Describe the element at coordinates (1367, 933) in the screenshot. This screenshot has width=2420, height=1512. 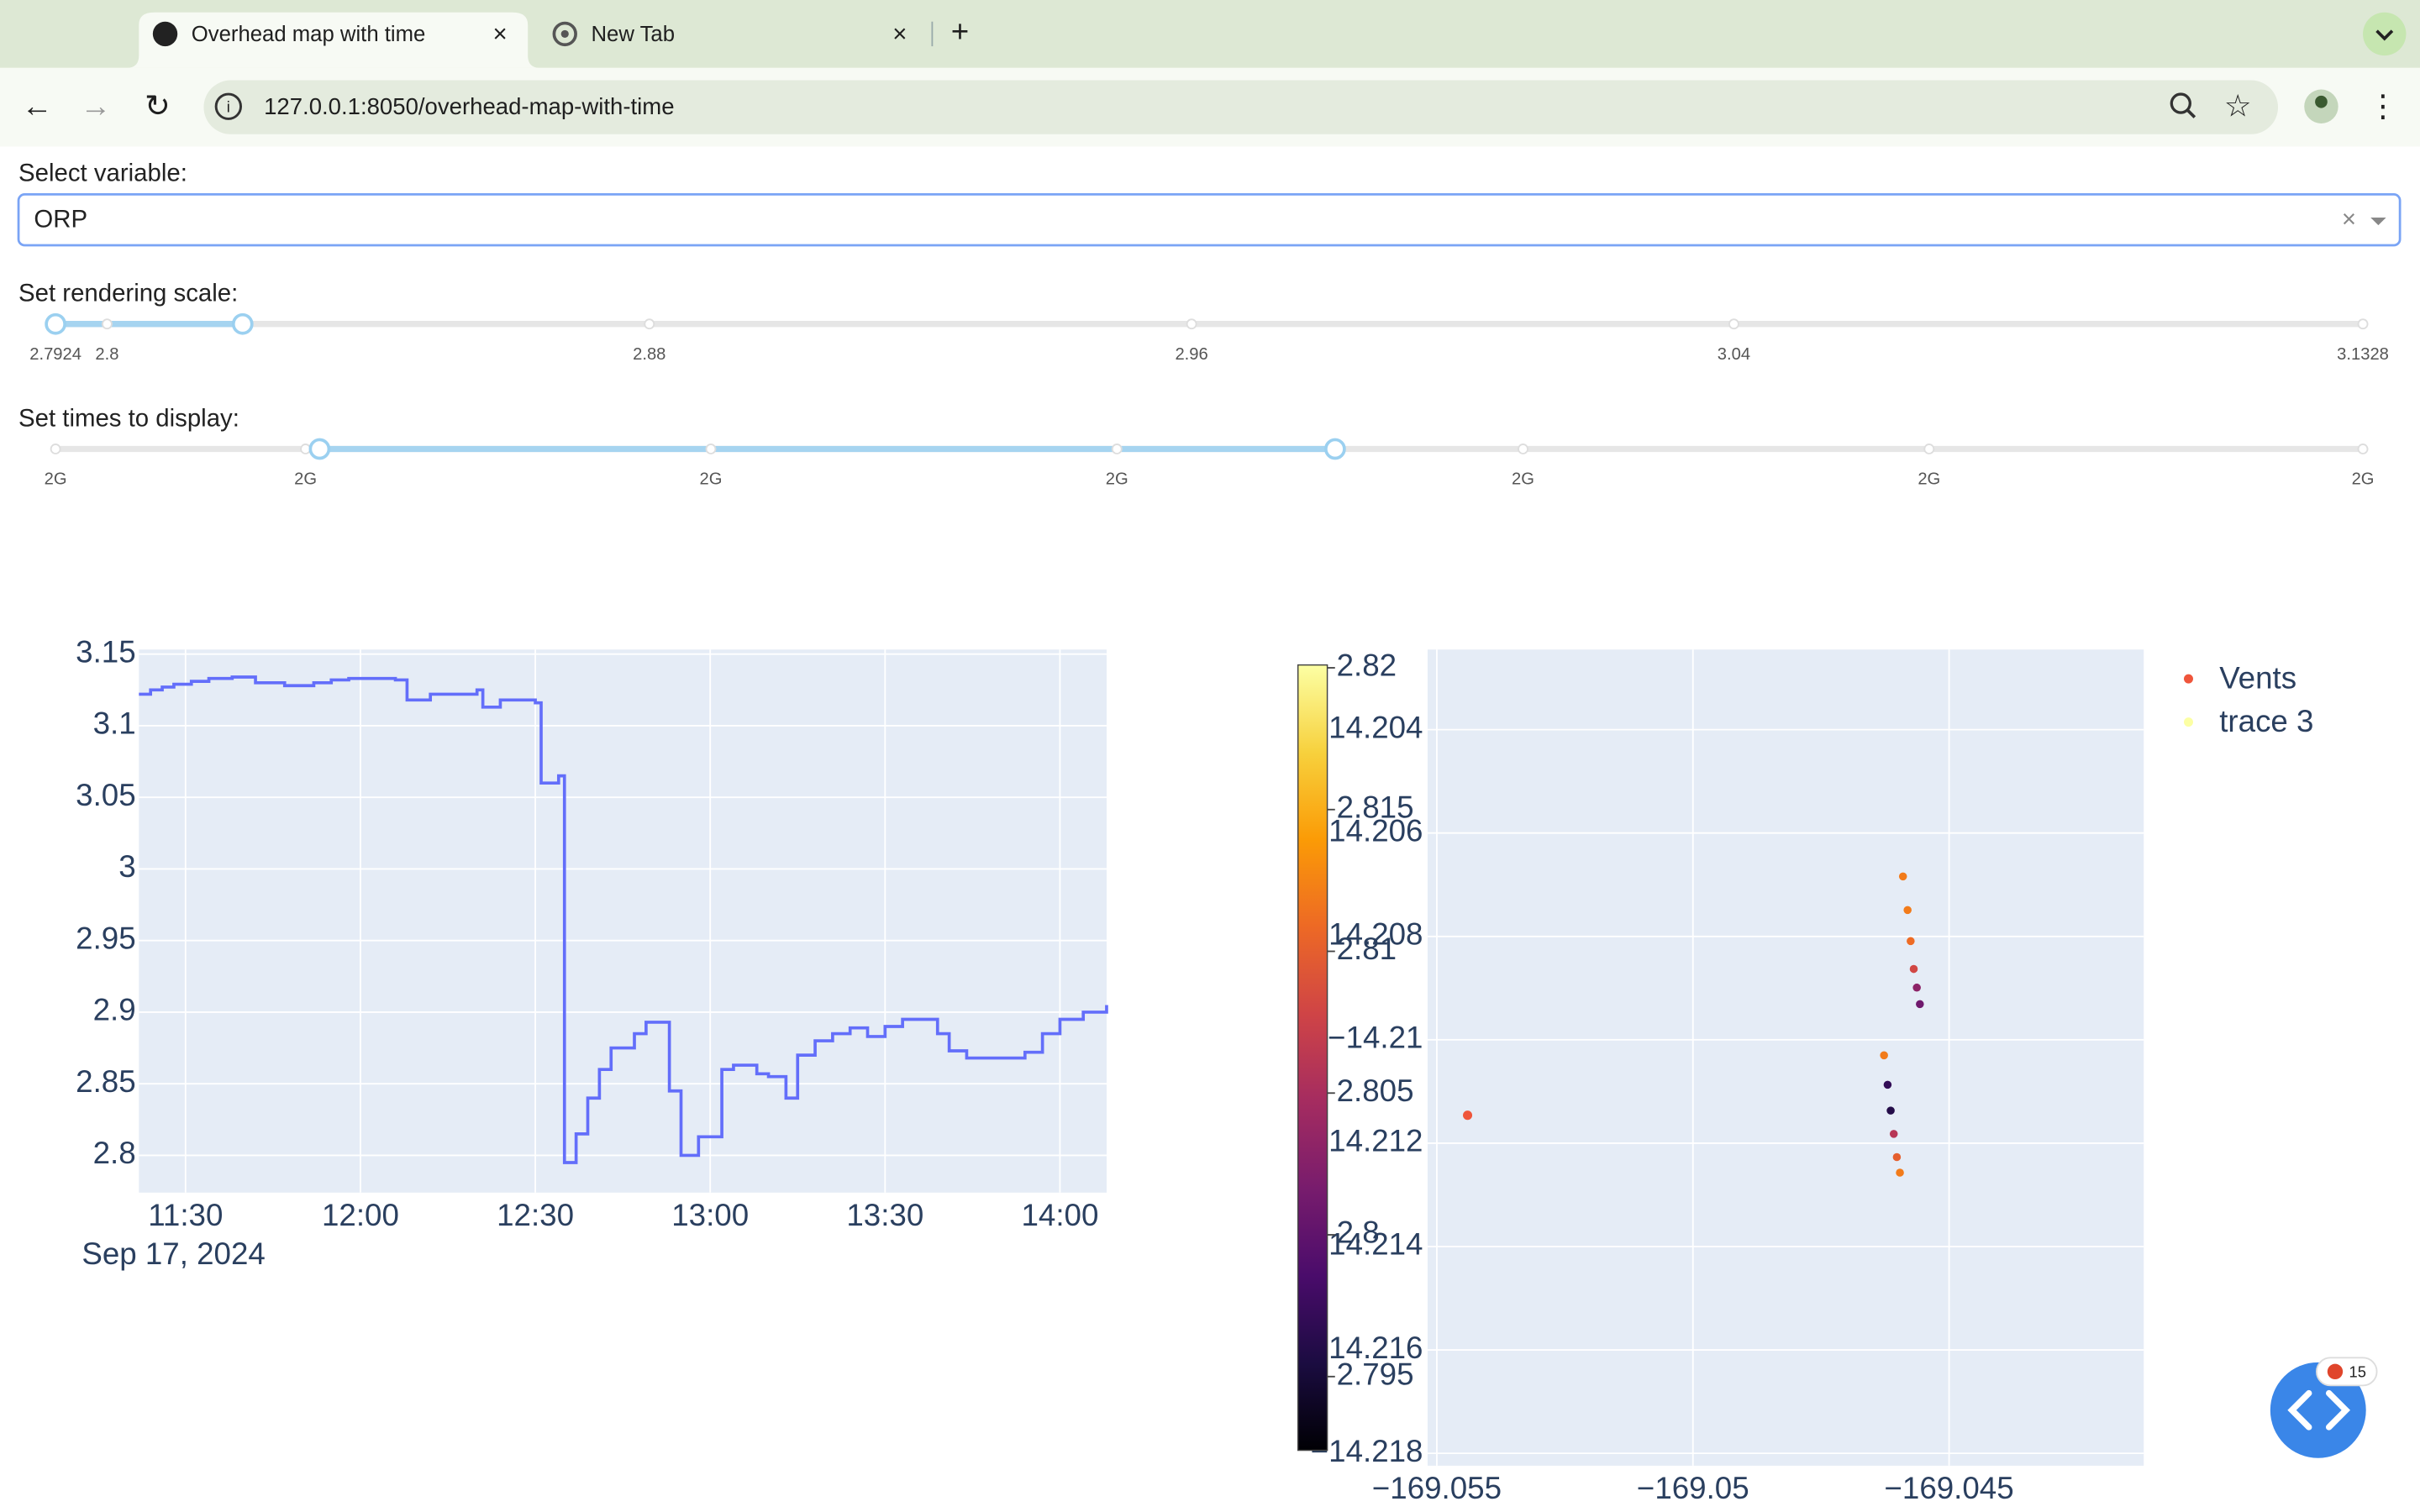
I see `y-tick-label: −14.208` at that location.